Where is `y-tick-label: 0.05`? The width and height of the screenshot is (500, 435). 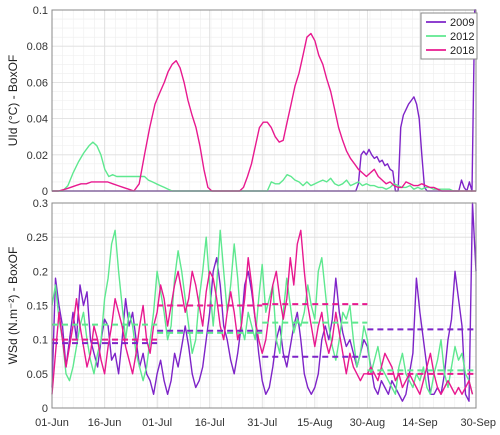 y-tick-label: 0.05 is located at coordinates (37, 375).